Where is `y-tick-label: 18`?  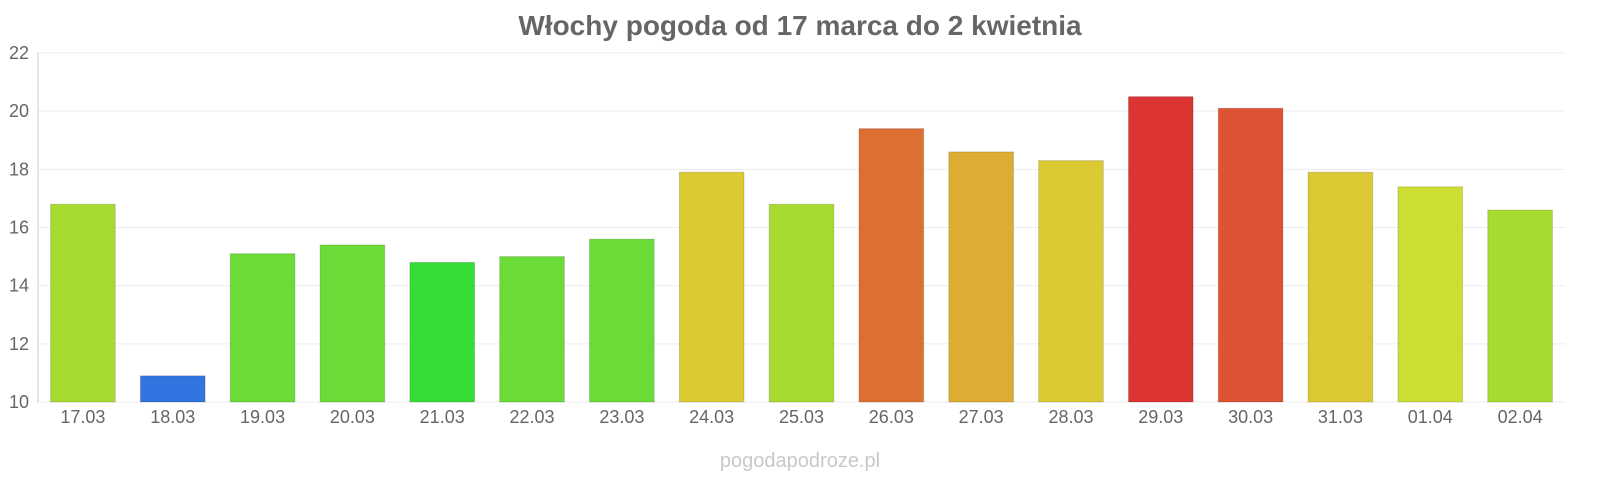
y-tick-label: 18 is located at coordinates (19, 169).